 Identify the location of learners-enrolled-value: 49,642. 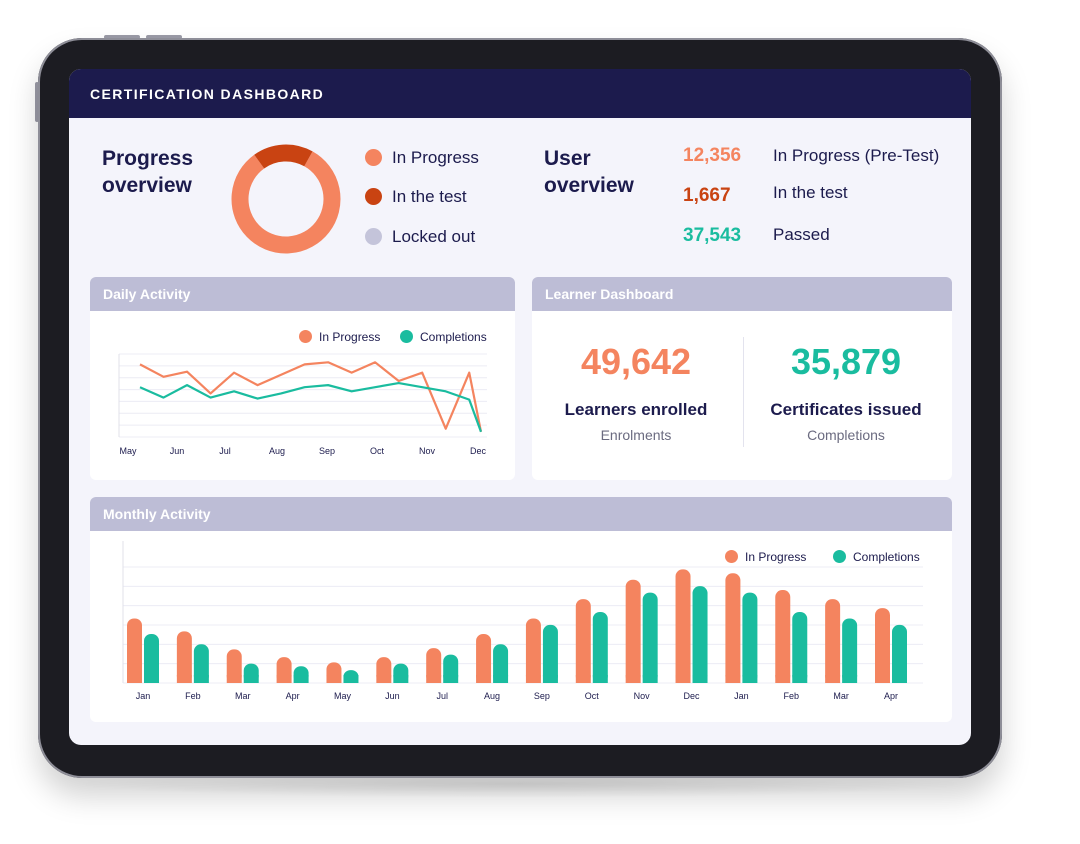
(636, 361).